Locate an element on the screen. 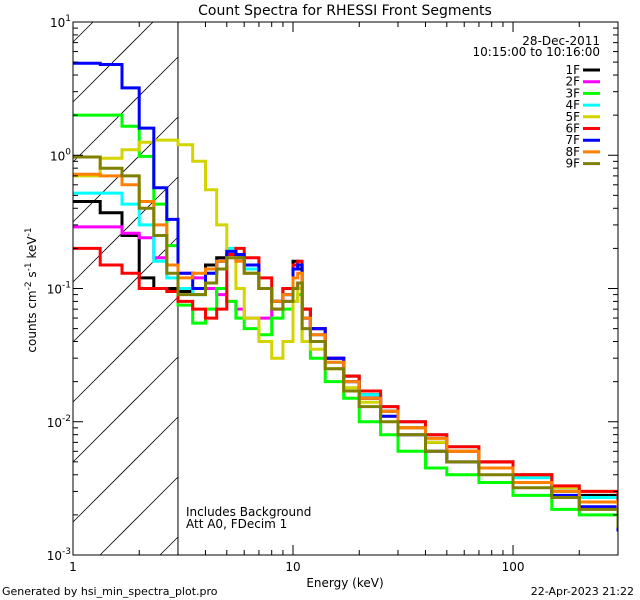  x-tick-label: 1 is located at coordinates (73, 567).